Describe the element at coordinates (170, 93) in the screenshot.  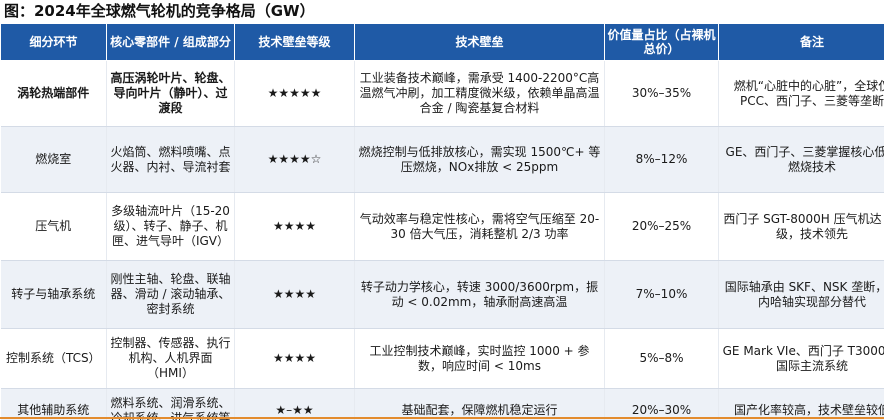
I see `cell-components: 高压涡轮叶片、轮盘、导向叶片（静叶）、过渡段` at that location.